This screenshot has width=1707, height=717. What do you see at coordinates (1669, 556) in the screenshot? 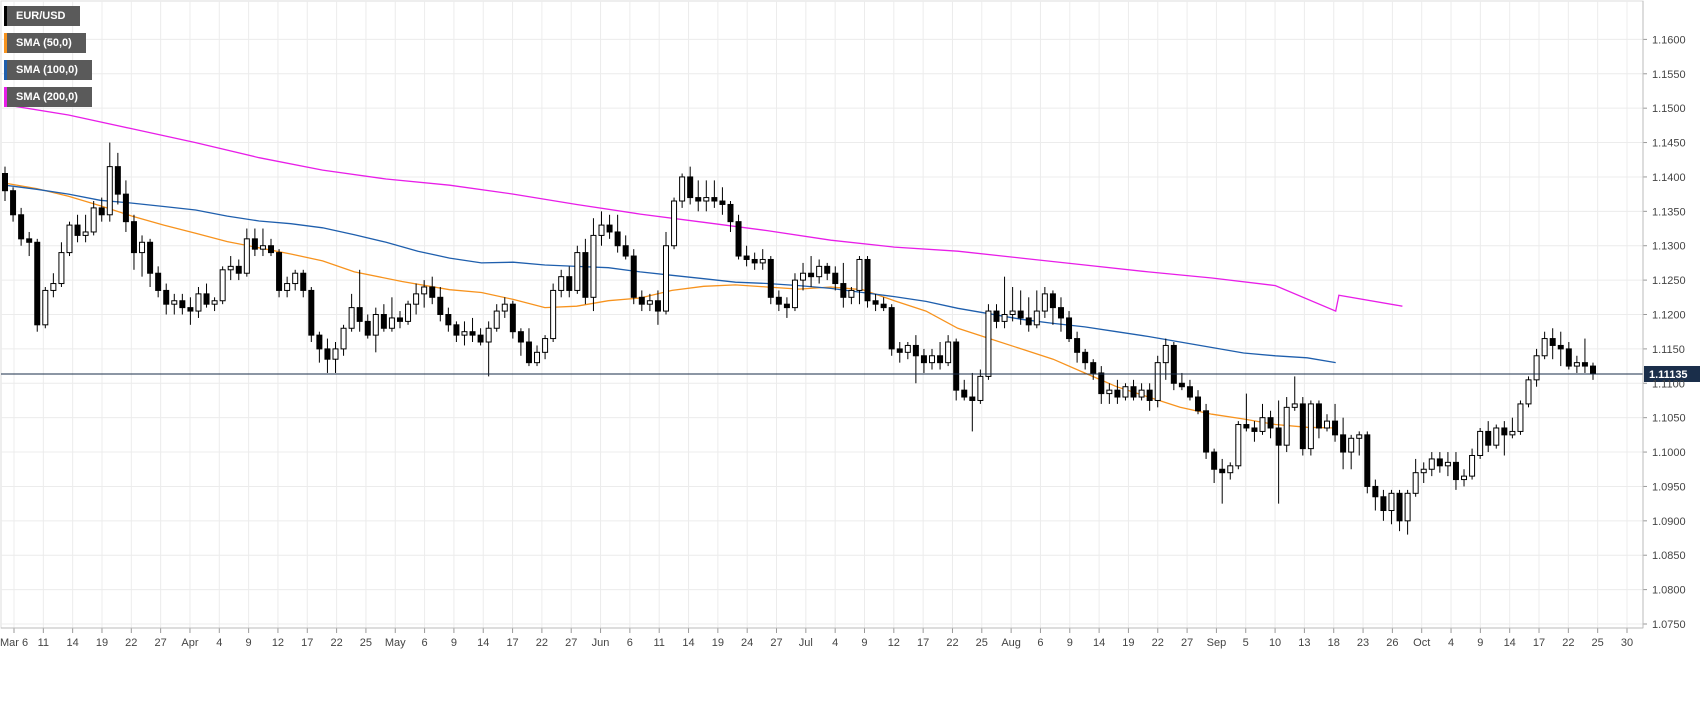
I see `y-tick-label: 1.0850` at bounding box center [1669, 556].